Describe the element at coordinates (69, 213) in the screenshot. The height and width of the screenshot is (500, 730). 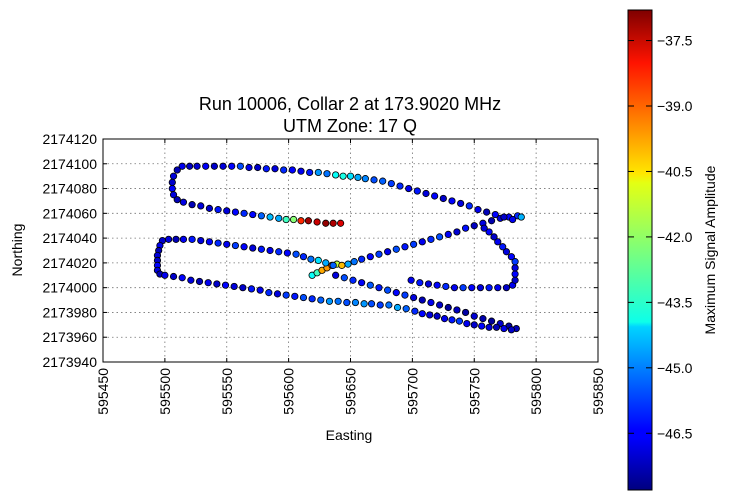
I see `y-tick-label: 2174060` at that location.